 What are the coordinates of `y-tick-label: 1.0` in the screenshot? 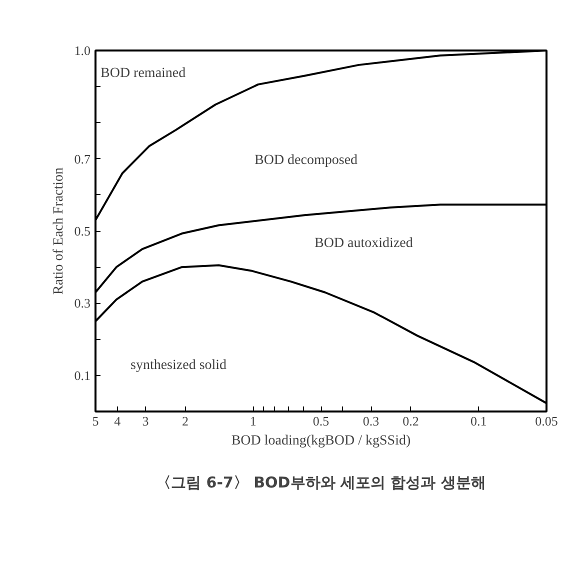 It's located at (82, 50).